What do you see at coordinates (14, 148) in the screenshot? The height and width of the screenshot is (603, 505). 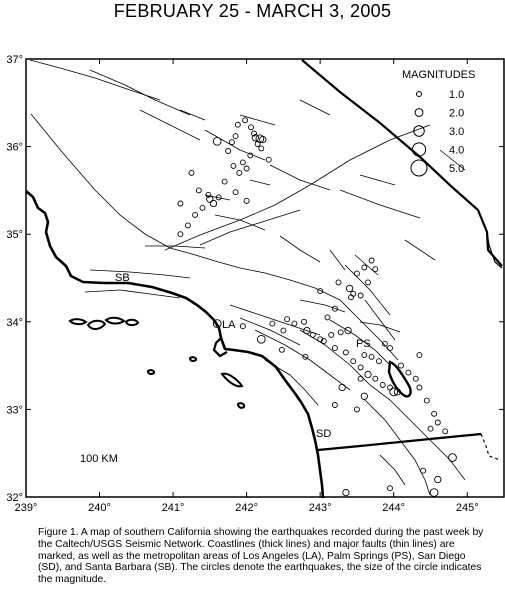 I see `lat-tick-label: 36°` at bounding box center [14, 148].